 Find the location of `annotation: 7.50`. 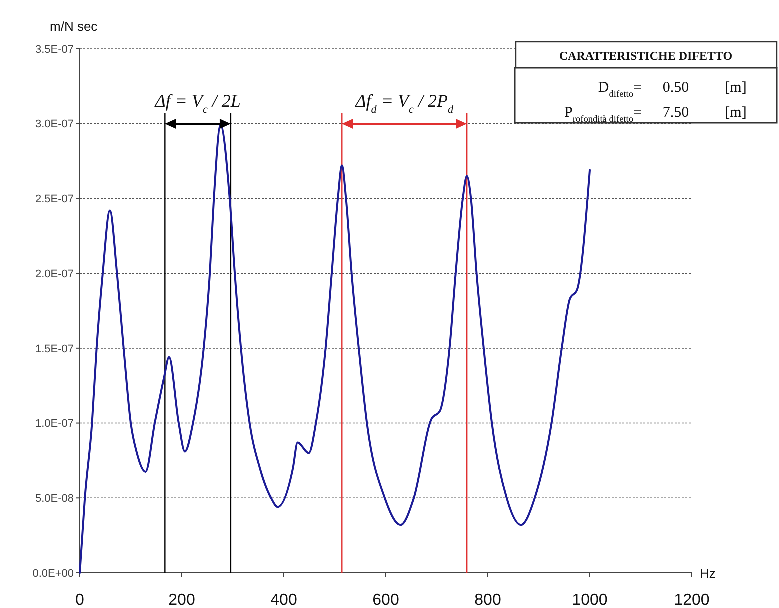

annotation: 7.50 is located at coordinates (676, 113).